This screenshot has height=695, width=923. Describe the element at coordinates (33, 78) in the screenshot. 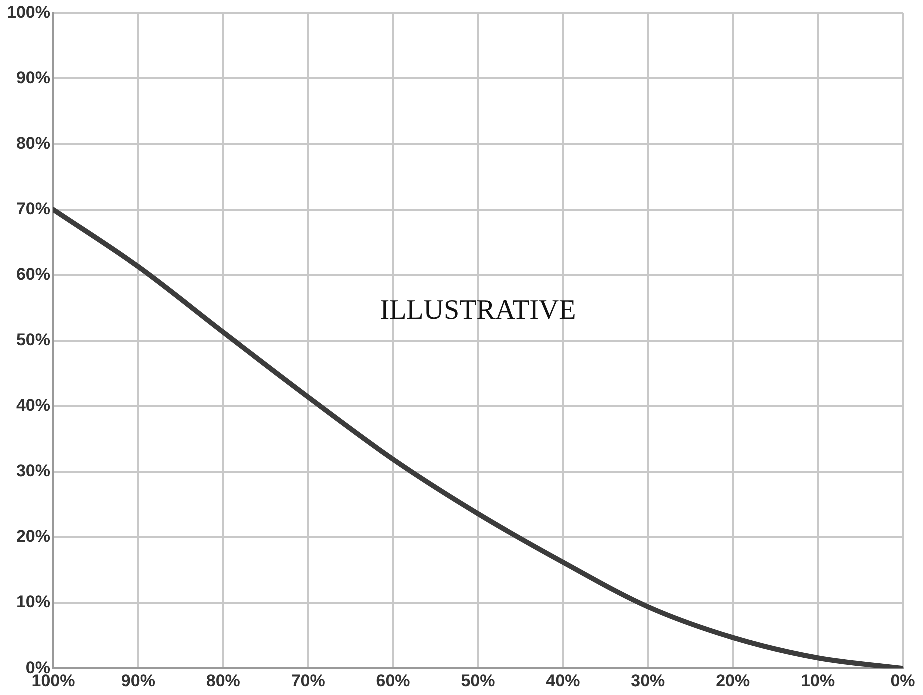

I see `y-tick-label: 90%` at that location.